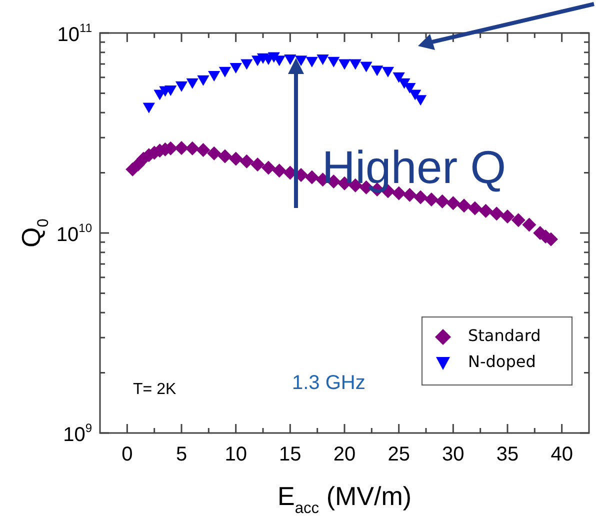 This screenshot has width=596, height=519. Describe the element at coordinates (154, 389) in the screenshot. I see `annotation: T= 2K` at that location.